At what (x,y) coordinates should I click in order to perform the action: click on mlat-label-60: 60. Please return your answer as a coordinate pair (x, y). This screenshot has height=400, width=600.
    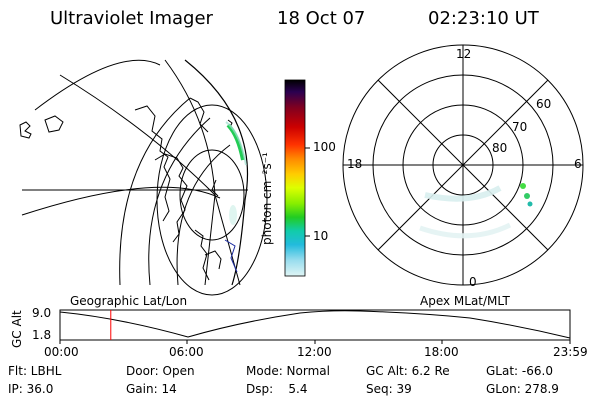
    Looking at the image, I should click on (544, 104).